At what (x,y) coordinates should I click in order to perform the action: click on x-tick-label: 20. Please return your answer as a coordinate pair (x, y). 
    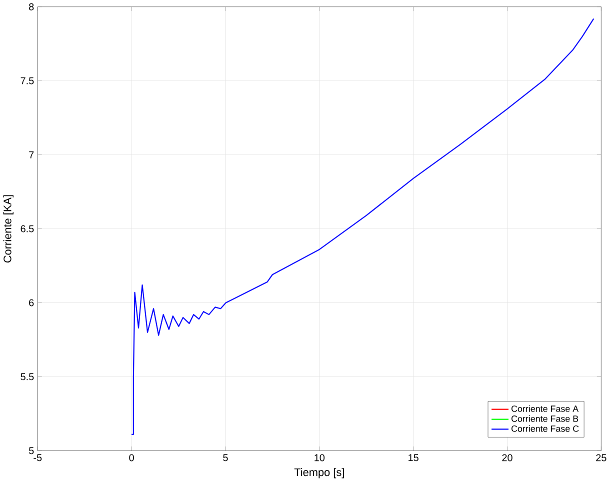
    Looking at the image, I should click on (507, 458).